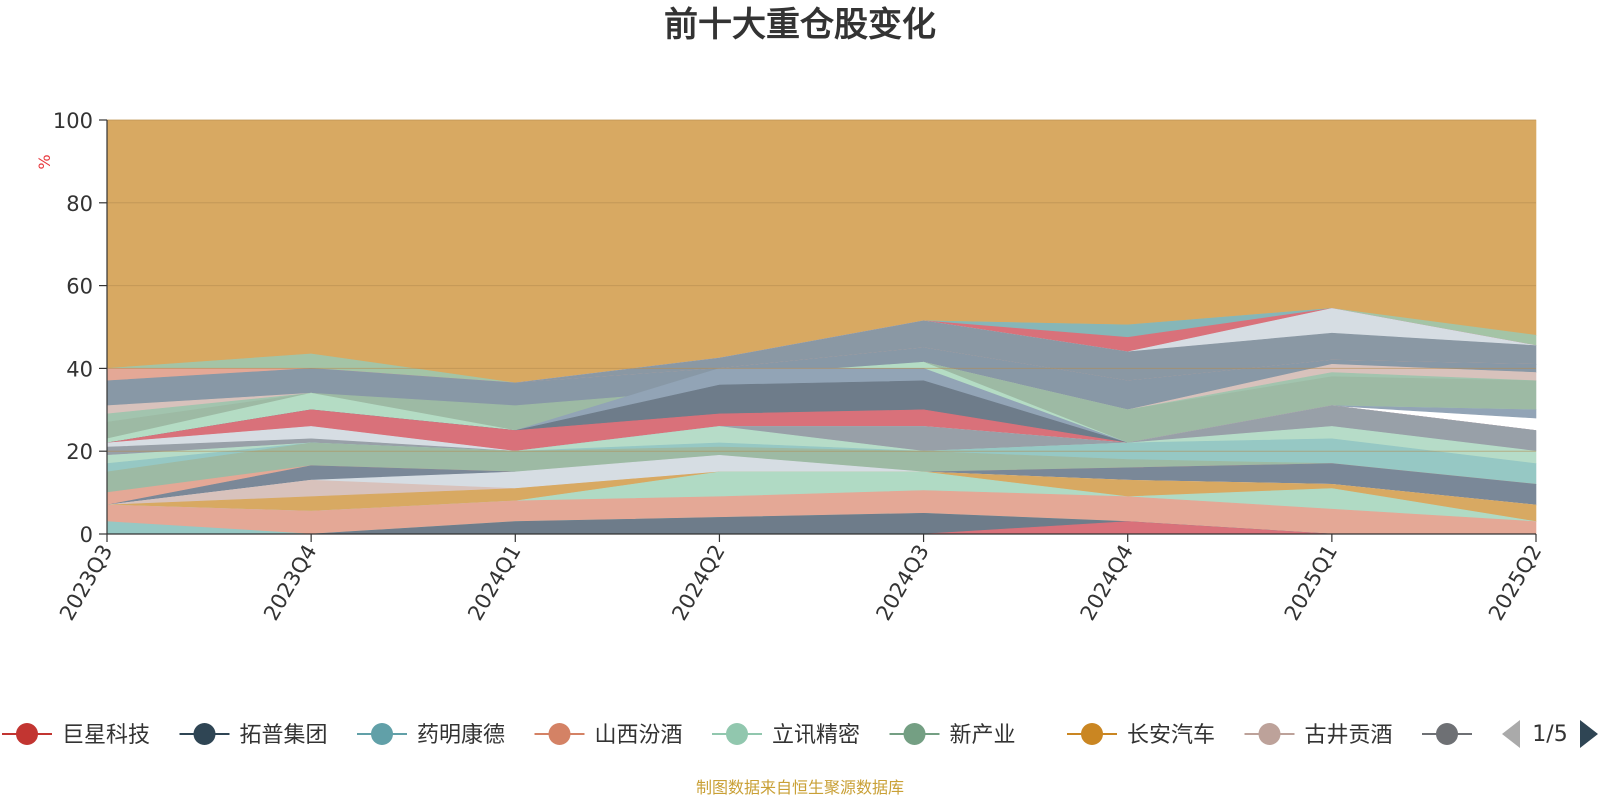  What do you see at coordinates (800, 25) in the screenshot?
I see `chart-title: 前十大重仓股变化` at bounding box center [800, 25].